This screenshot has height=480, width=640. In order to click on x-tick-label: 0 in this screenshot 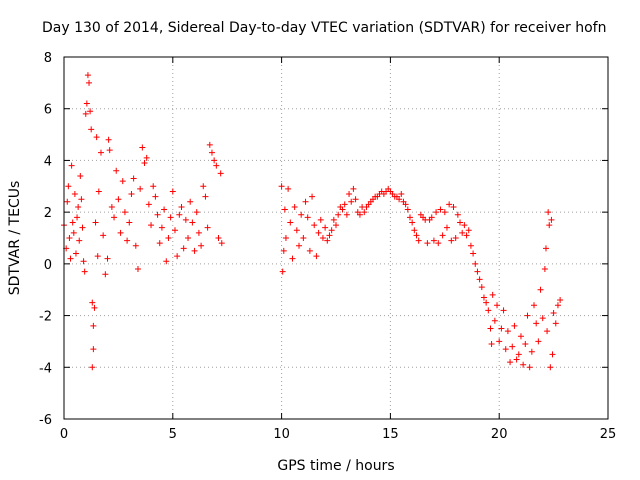, I will do `click(64, 434)`.